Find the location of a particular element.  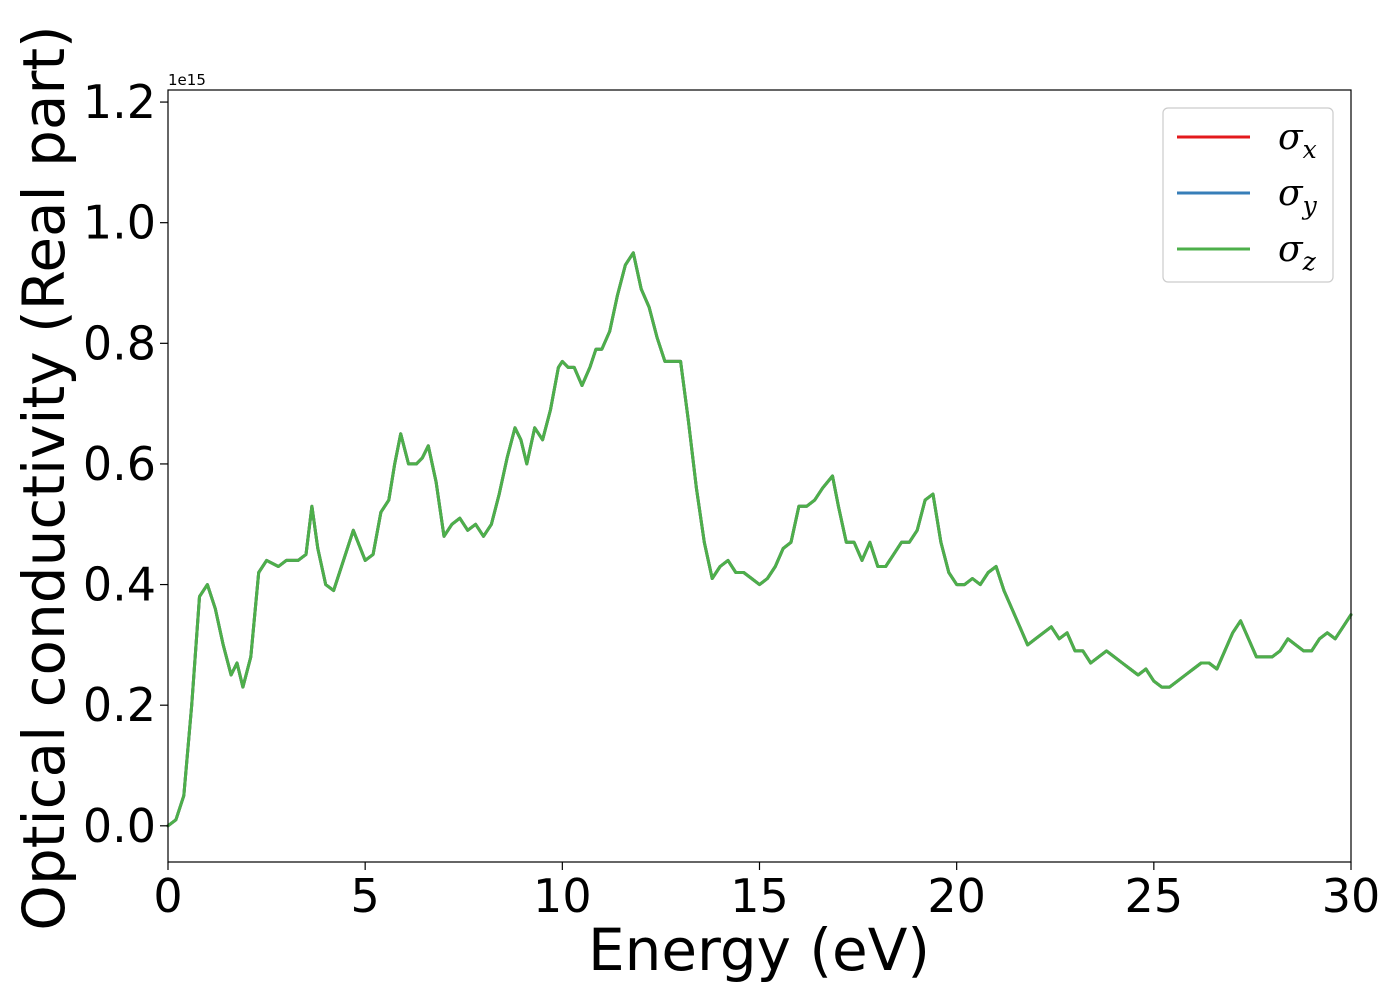

x-tick-label: 30 is located at coordinates (1351, 896).